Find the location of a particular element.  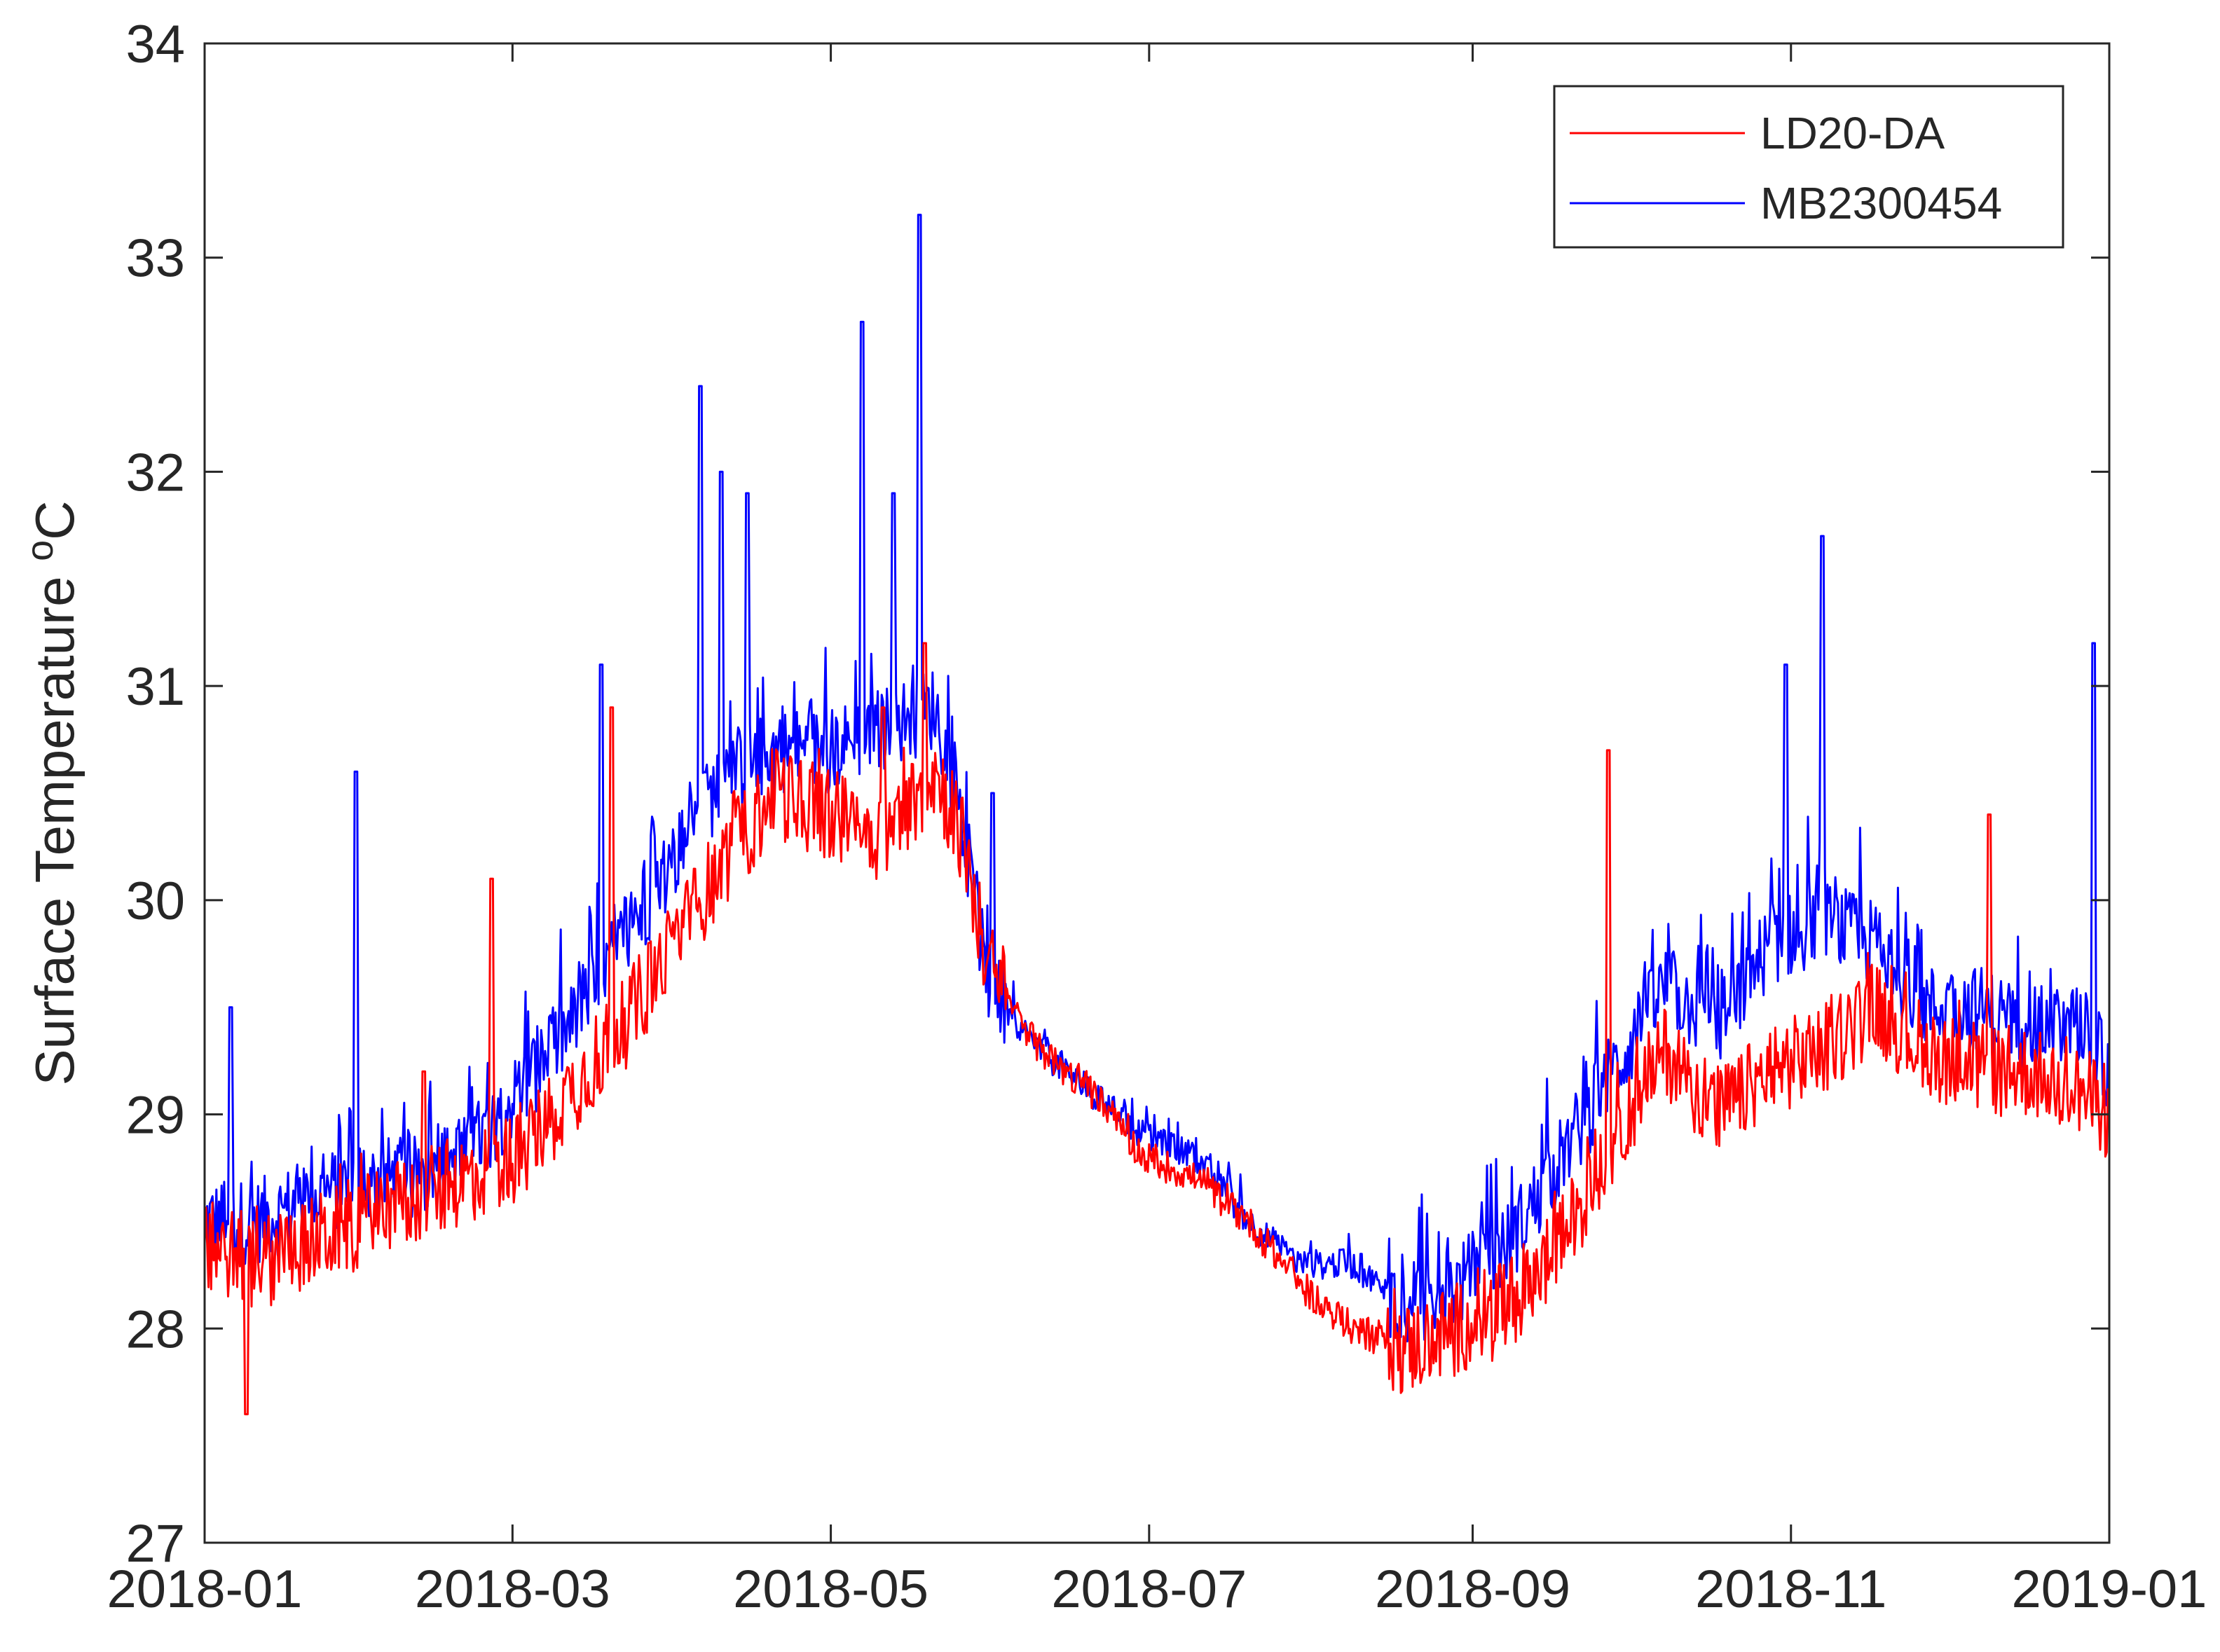

x-tick-label: 2018-11 is located at coordinates (1791, 1589).